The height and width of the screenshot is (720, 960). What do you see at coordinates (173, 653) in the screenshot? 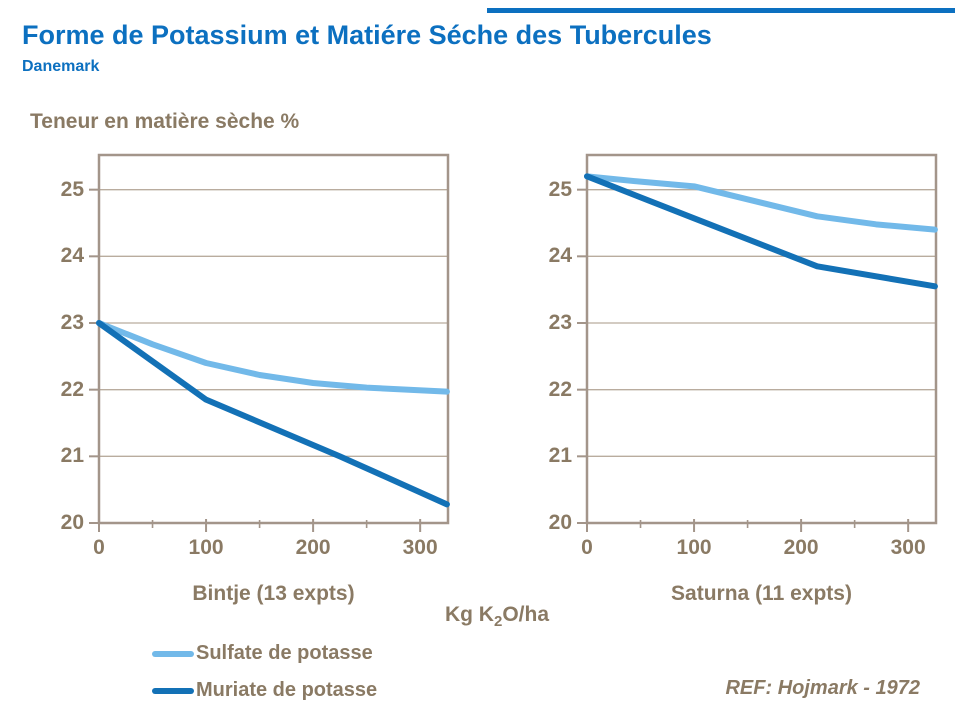
I see `sulfate-line-swatch` at bounding box center [173, 653].